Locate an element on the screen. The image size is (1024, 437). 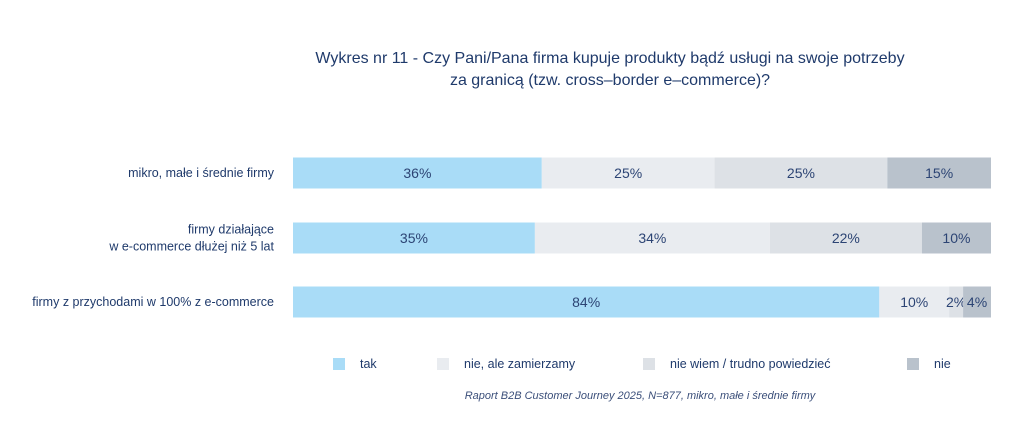
legend-label-2: nie, ale zamierzamy is located at coordinates (520, 364).